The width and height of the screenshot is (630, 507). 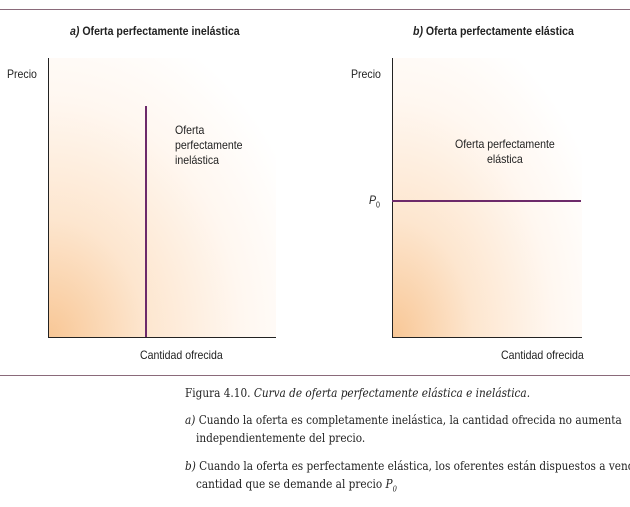 What do you see at coordinates (181, 355) in the screenshot?
I see `panel-a-xlabel: Cantidad ofrecida` at bounding box center [181, 355].